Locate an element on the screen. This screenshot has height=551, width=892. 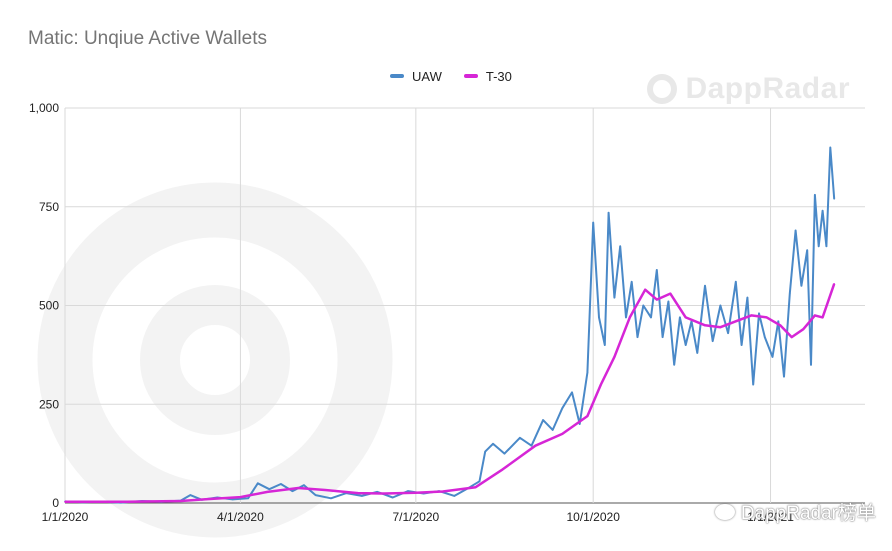
legend-swatch-uaw is located at coordinates (397, 76).